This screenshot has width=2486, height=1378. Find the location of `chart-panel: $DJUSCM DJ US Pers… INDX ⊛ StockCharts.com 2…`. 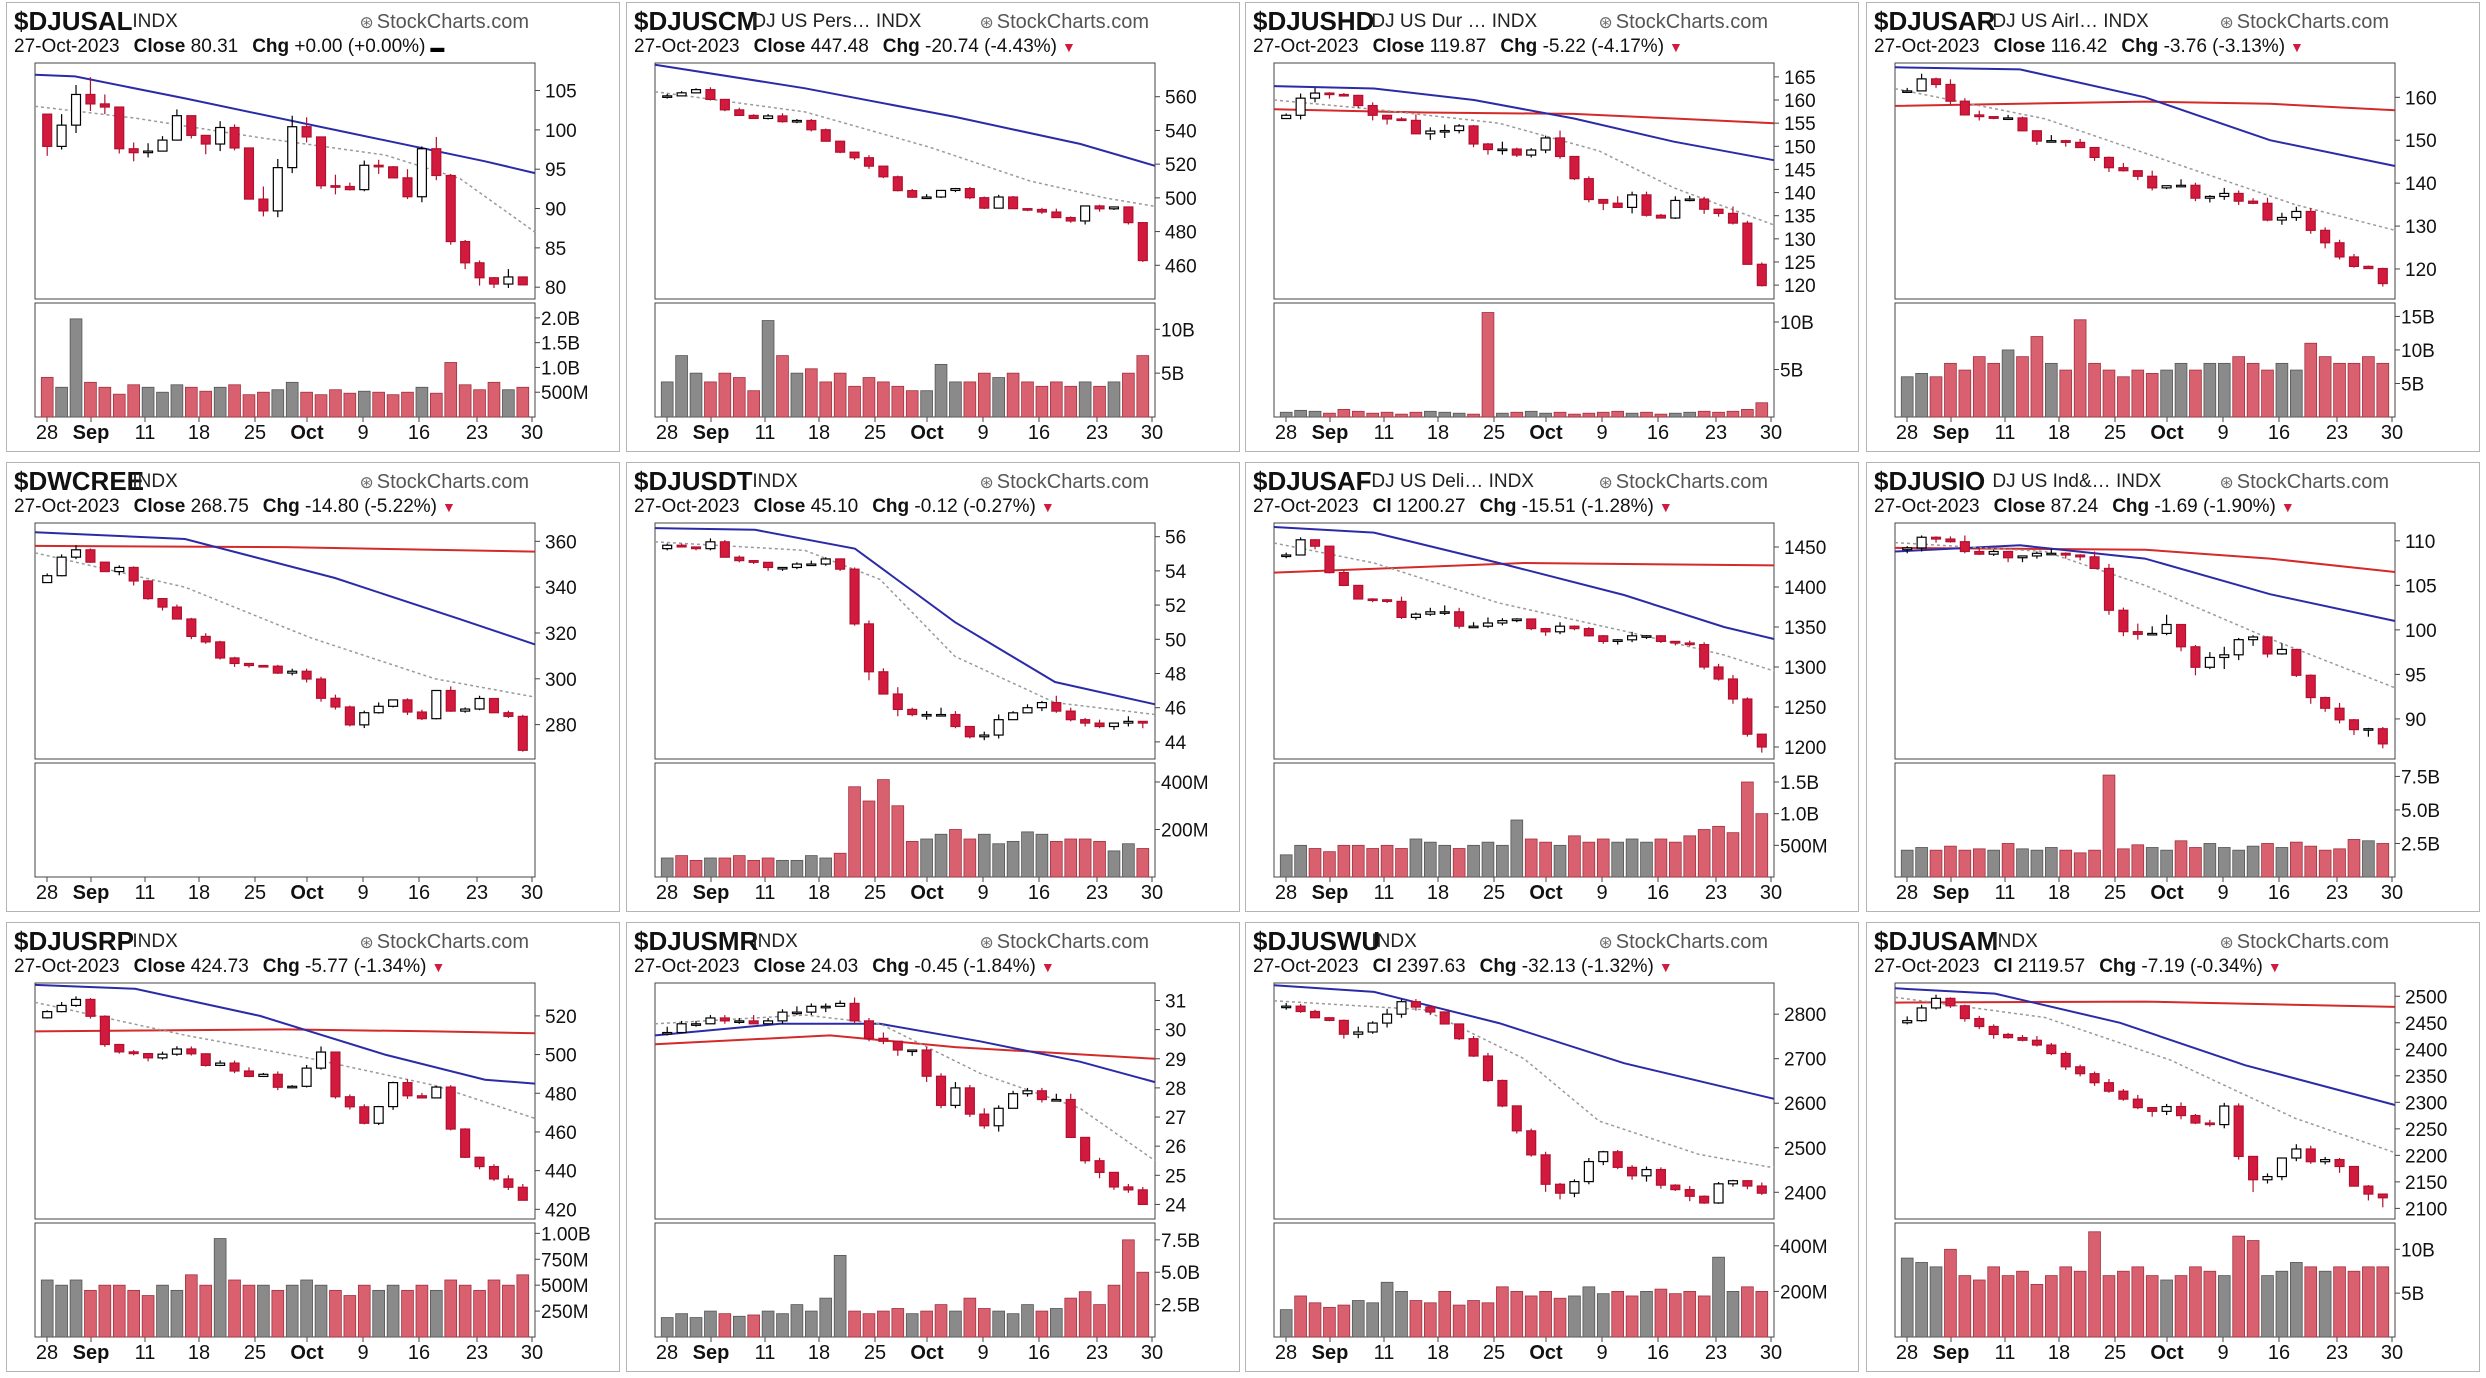

chart-panel: $DJUSCM DJ US Pers… INDX ⊛ StockCharts.com 2… is located at coordinates (933, 227).